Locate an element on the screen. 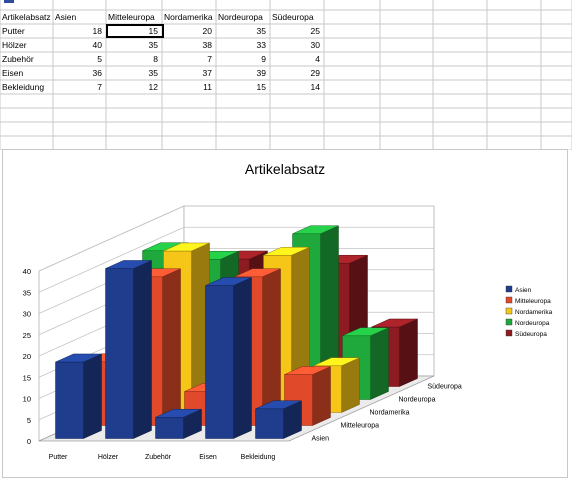 The image size is (572, 480). header-cell: Artikelabsatz is located at coordinates (26, 17).